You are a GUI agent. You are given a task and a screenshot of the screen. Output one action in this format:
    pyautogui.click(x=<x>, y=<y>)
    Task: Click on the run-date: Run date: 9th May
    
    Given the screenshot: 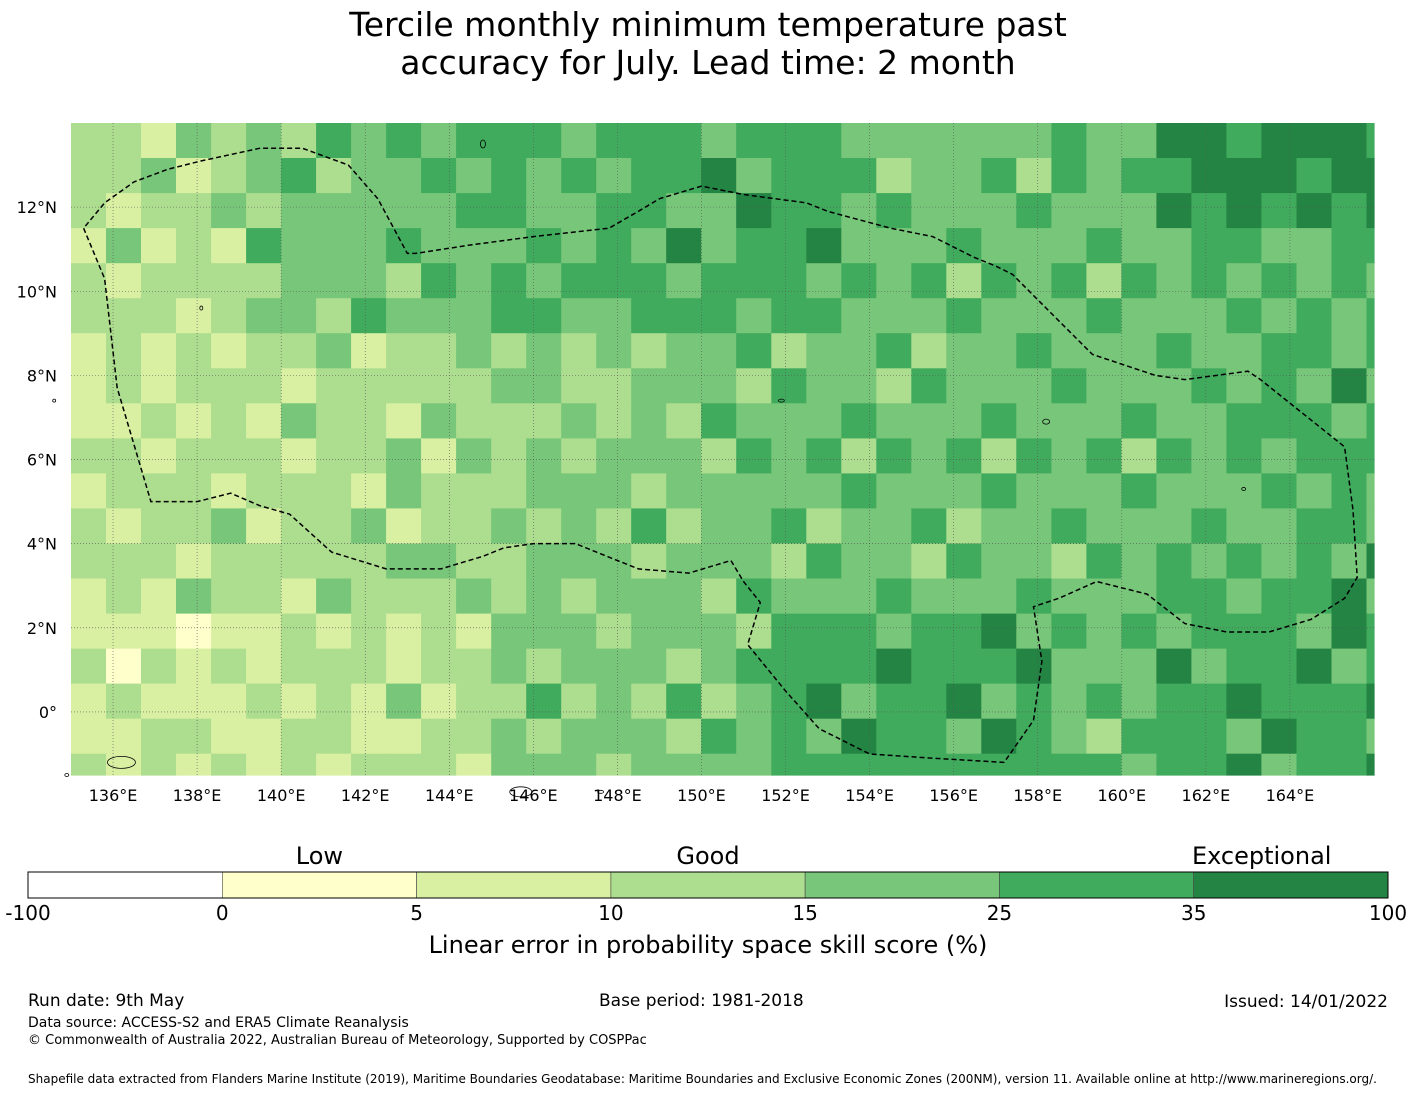 What is the action you would take?
    pyautogui.click(x=106, y=1001)
    